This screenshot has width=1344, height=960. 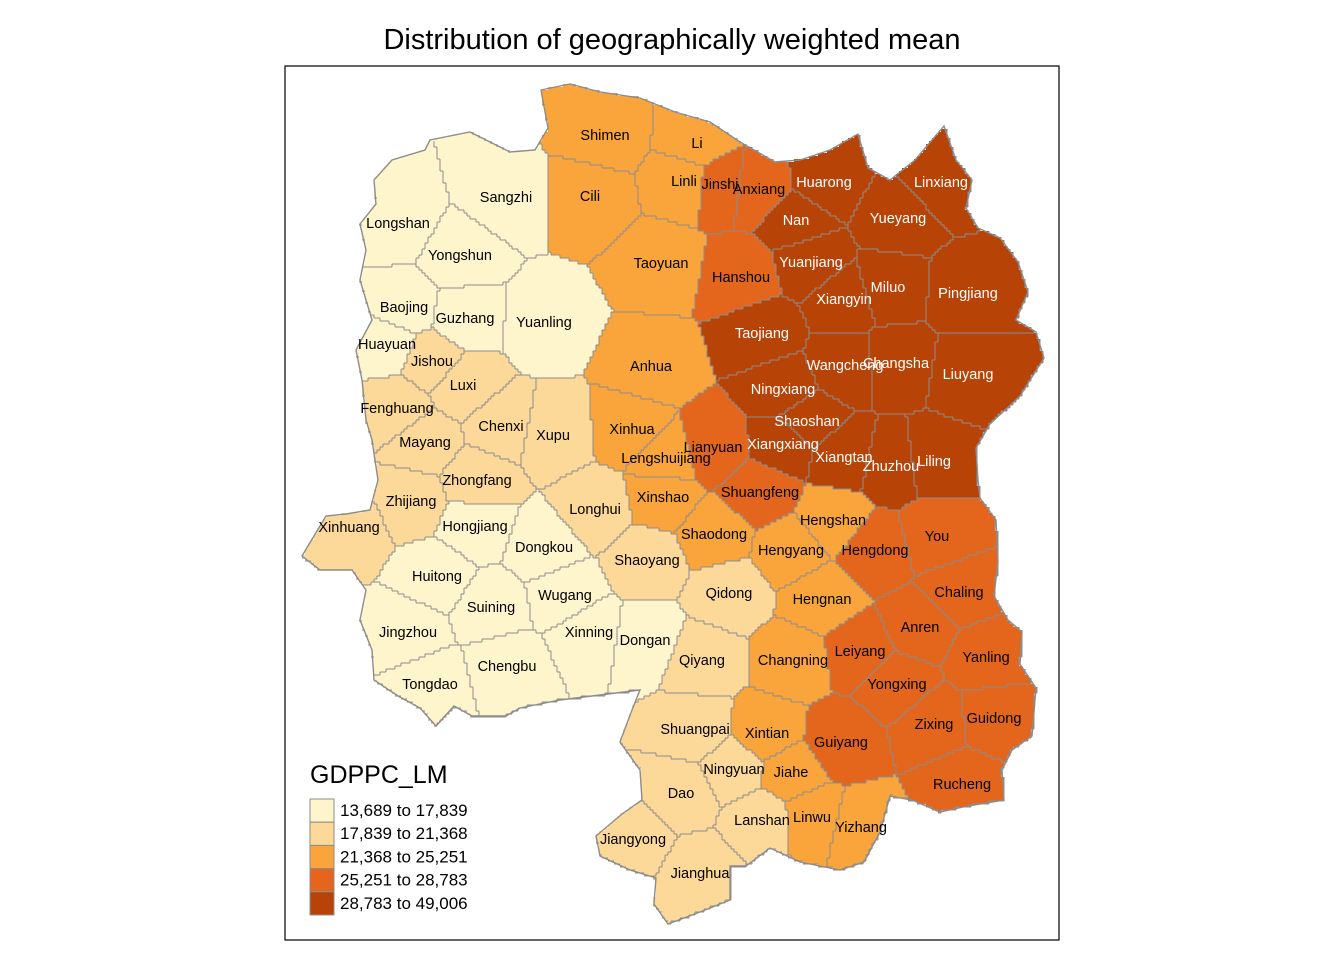 What do you see at coordinates (831, 180) in the screenshot?
I see `county-region-huarong` at bounding box center [831, 180].